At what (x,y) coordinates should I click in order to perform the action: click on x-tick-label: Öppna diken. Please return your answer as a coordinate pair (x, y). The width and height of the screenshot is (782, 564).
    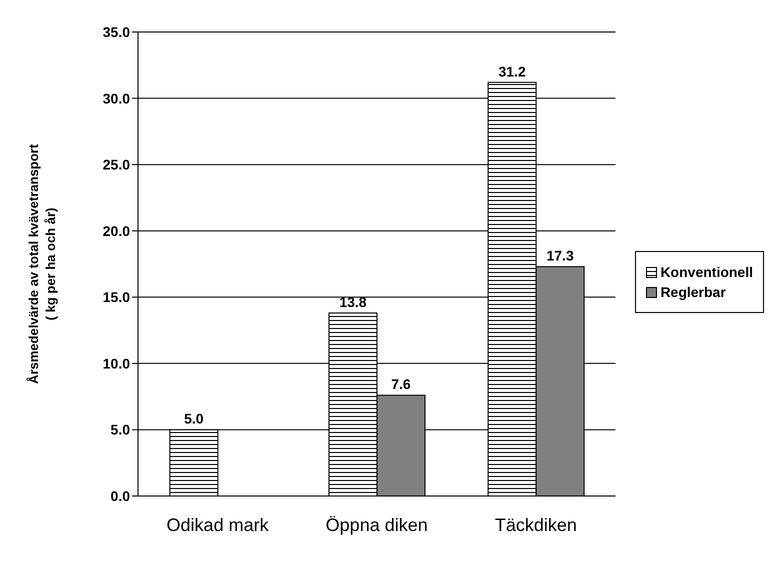
    Looking at the image, I should click on (377, 524).